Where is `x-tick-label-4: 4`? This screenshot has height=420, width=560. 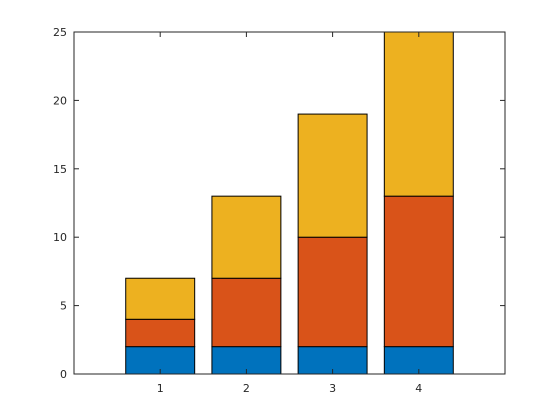 x-tick-label-4: 4 is located at coordinates (418, 388).